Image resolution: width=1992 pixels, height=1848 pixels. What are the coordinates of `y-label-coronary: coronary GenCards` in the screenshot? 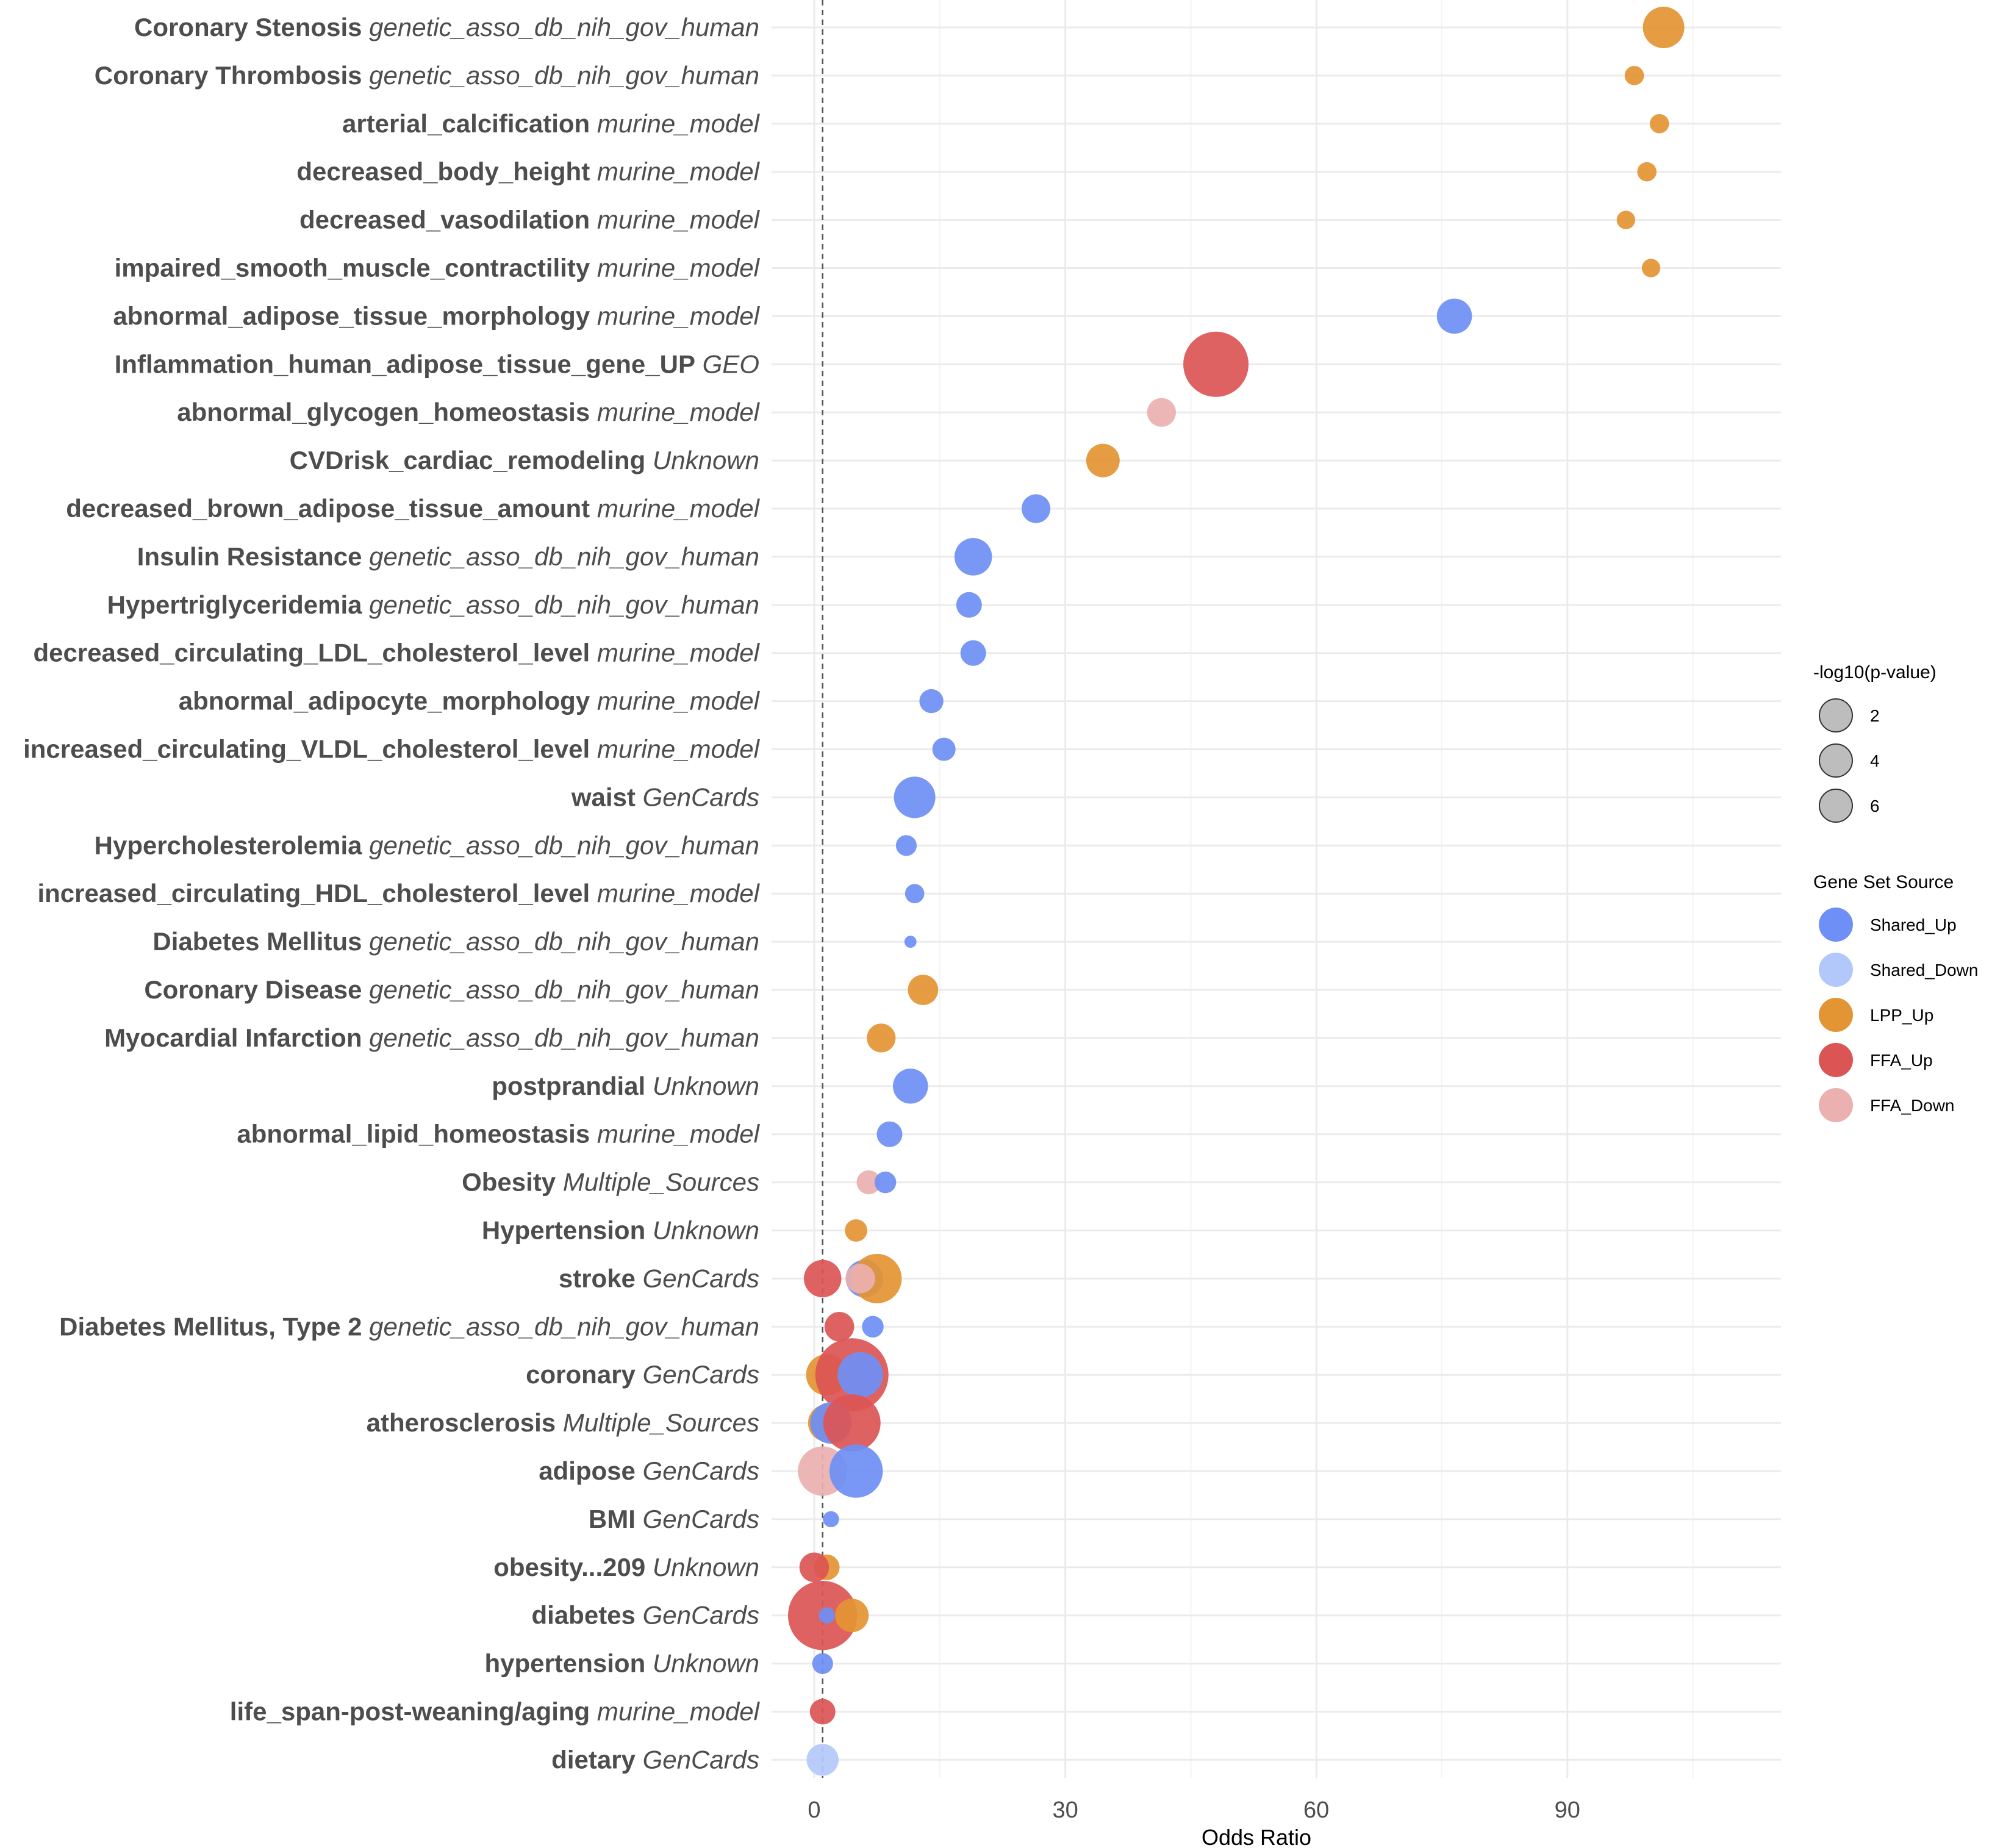 It's located at (642, 1374).